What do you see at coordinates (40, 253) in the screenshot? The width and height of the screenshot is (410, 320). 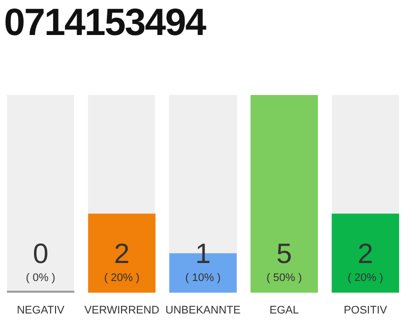 I see `data-label: 0` at bounding box center [40, 253].